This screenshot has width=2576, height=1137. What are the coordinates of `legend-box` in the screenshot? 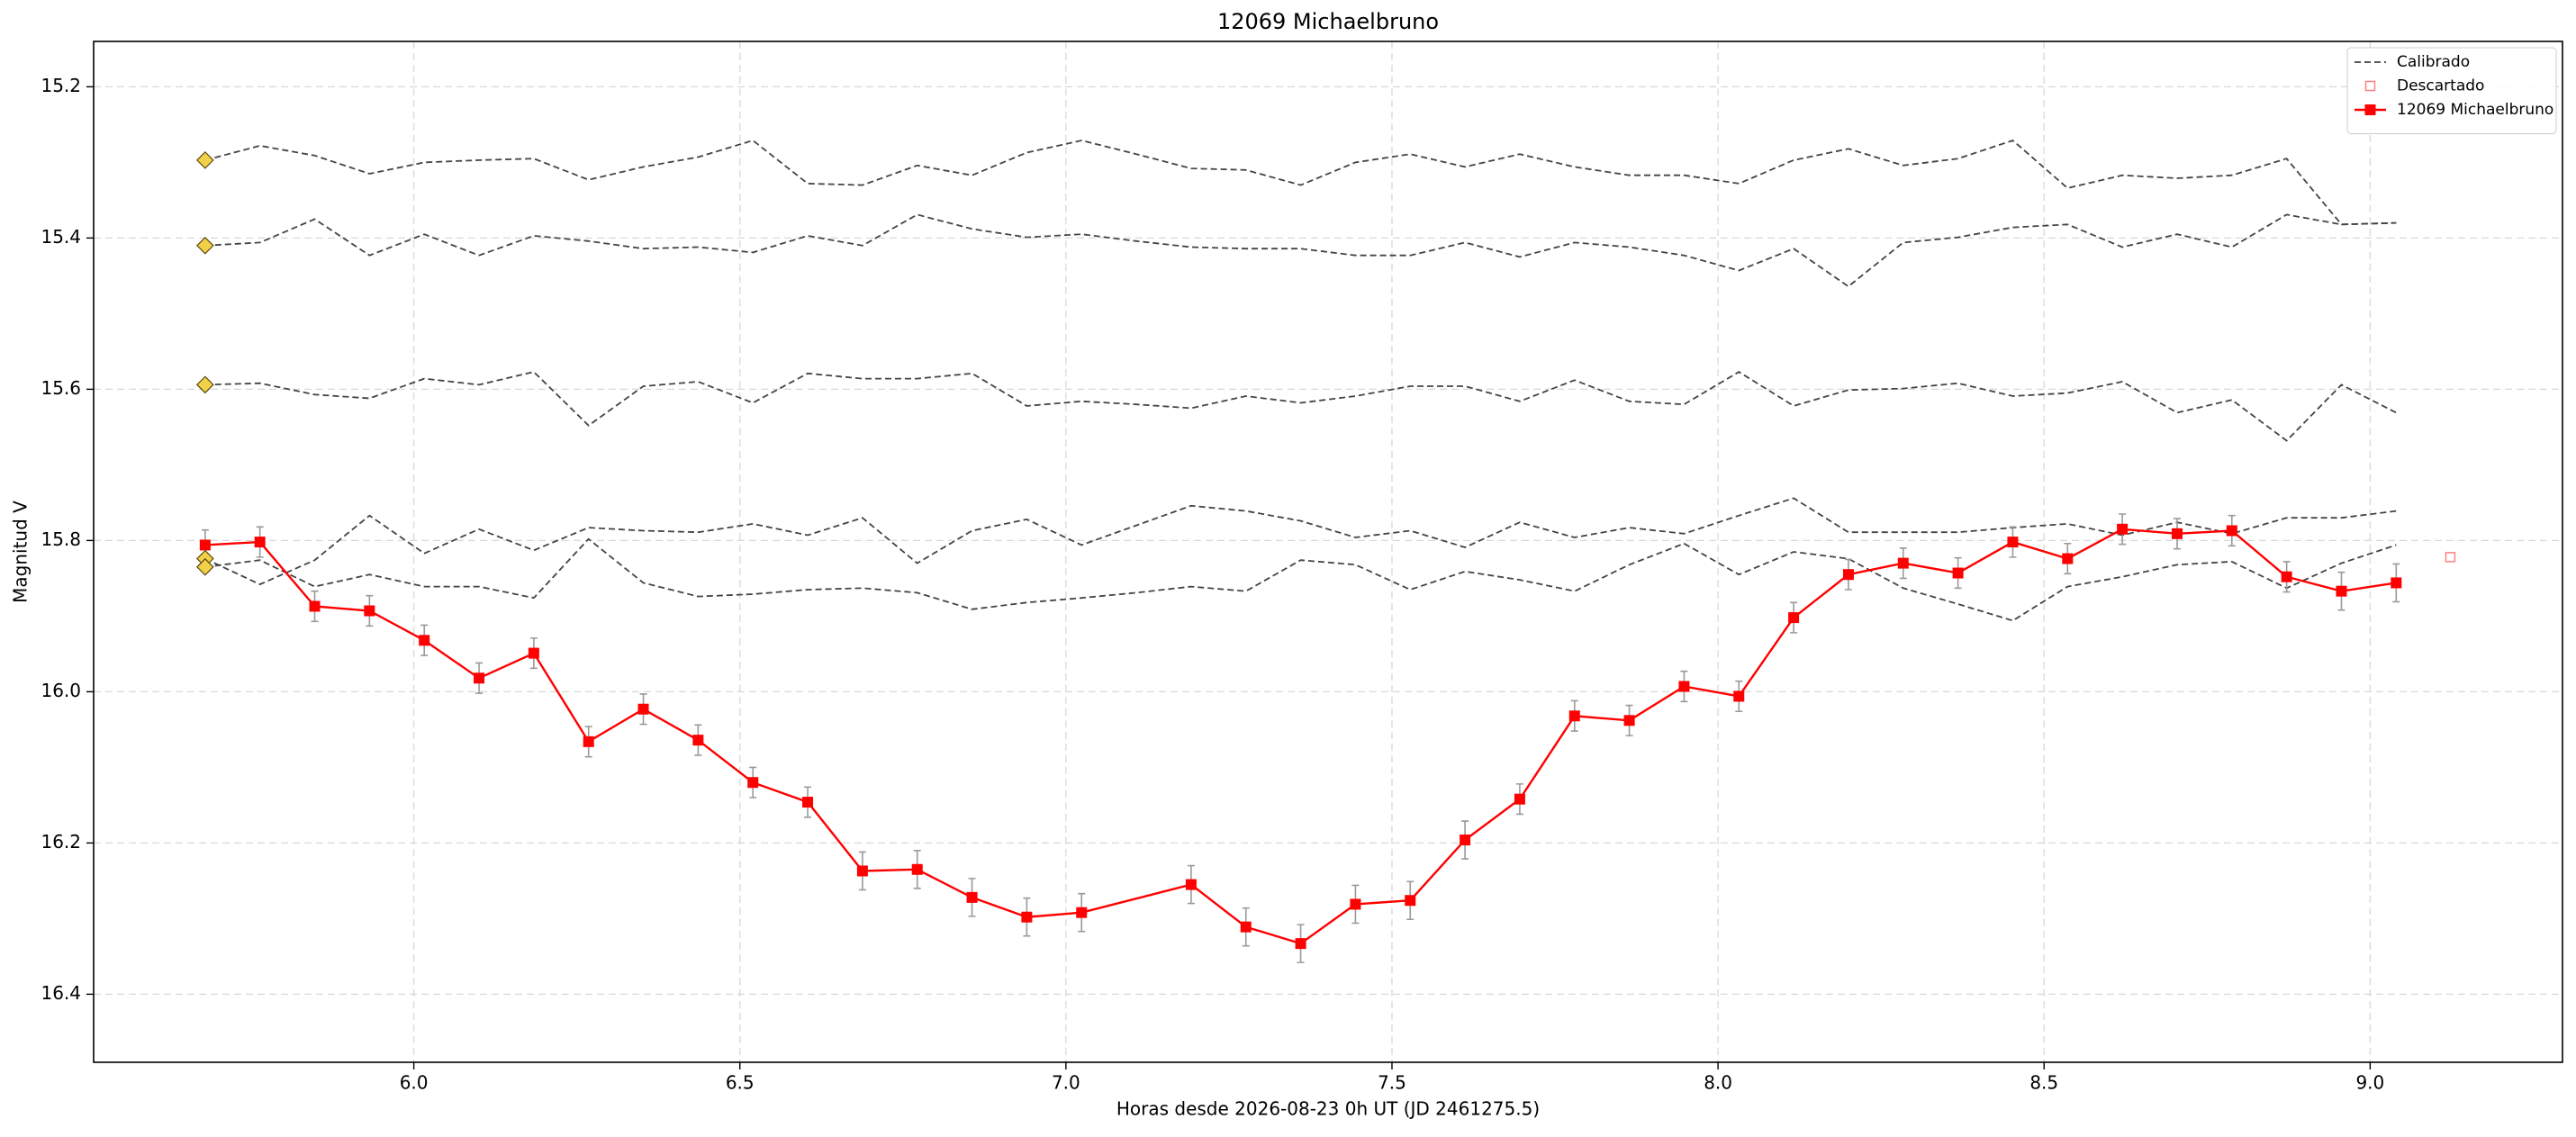 It's located at (2451, 90).